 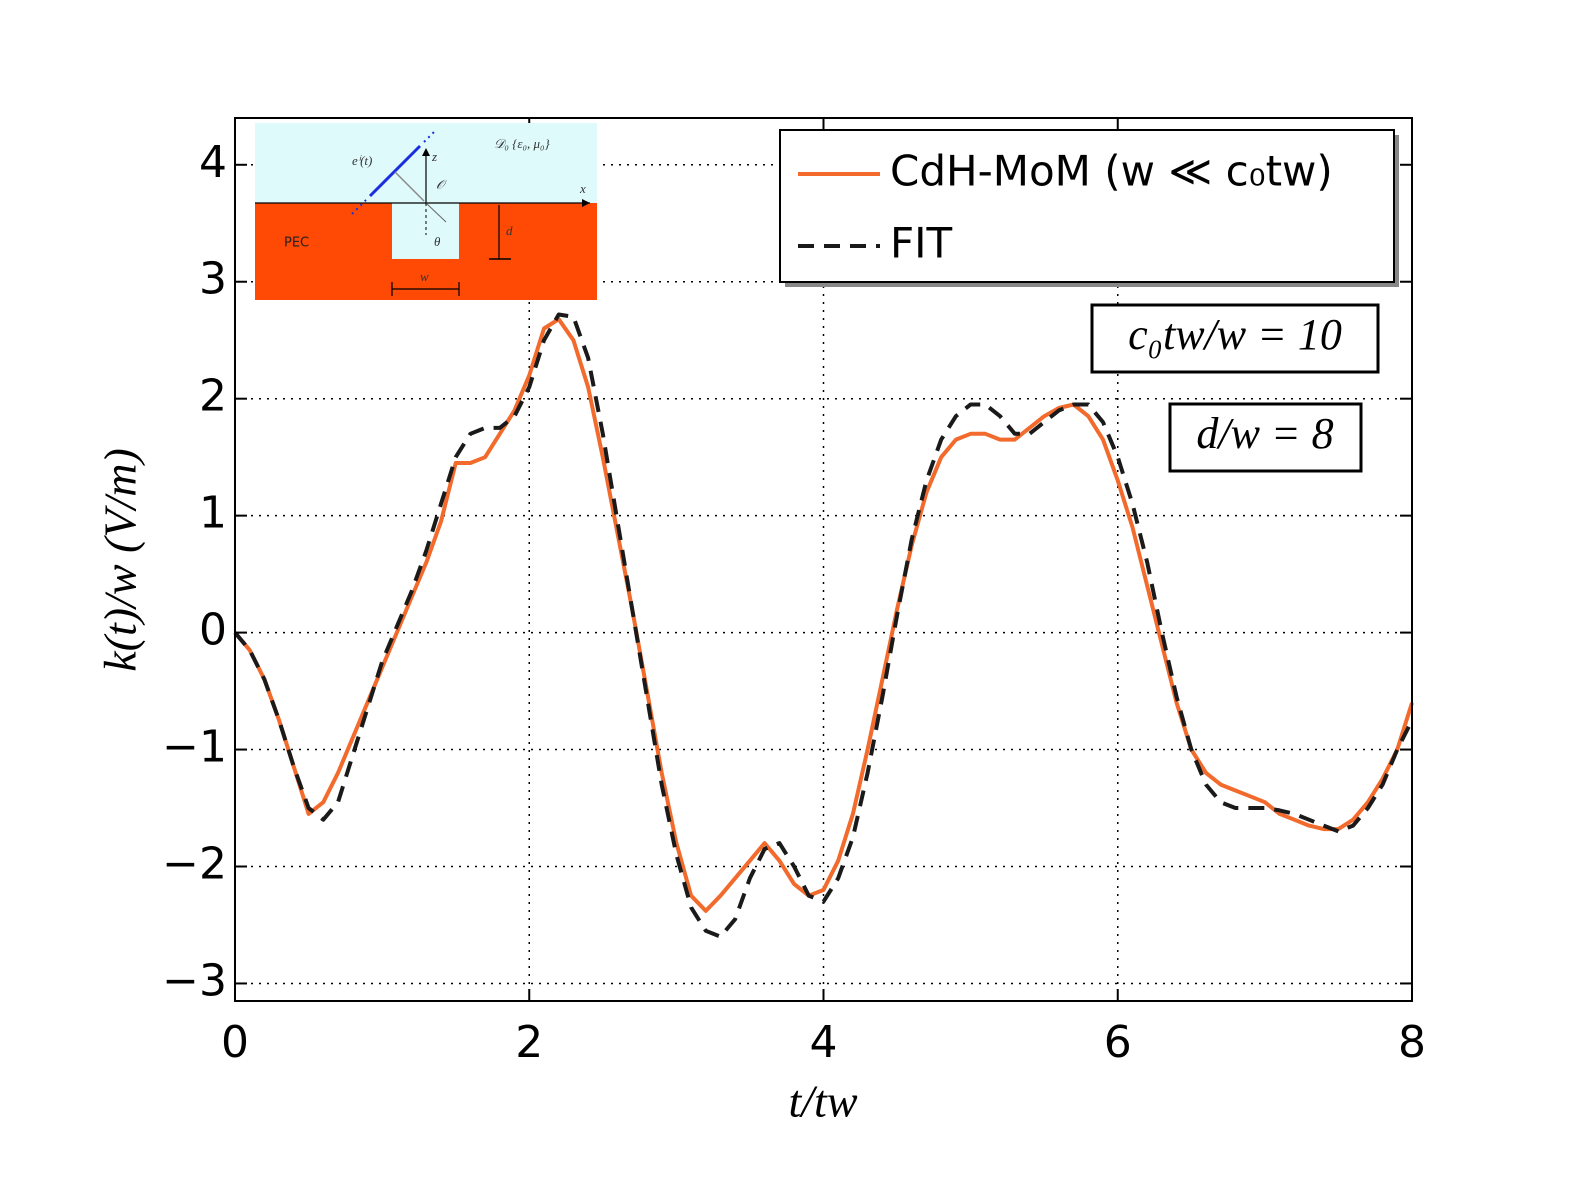 I want to click on inset-wavefront, so click(x=395, y=171).